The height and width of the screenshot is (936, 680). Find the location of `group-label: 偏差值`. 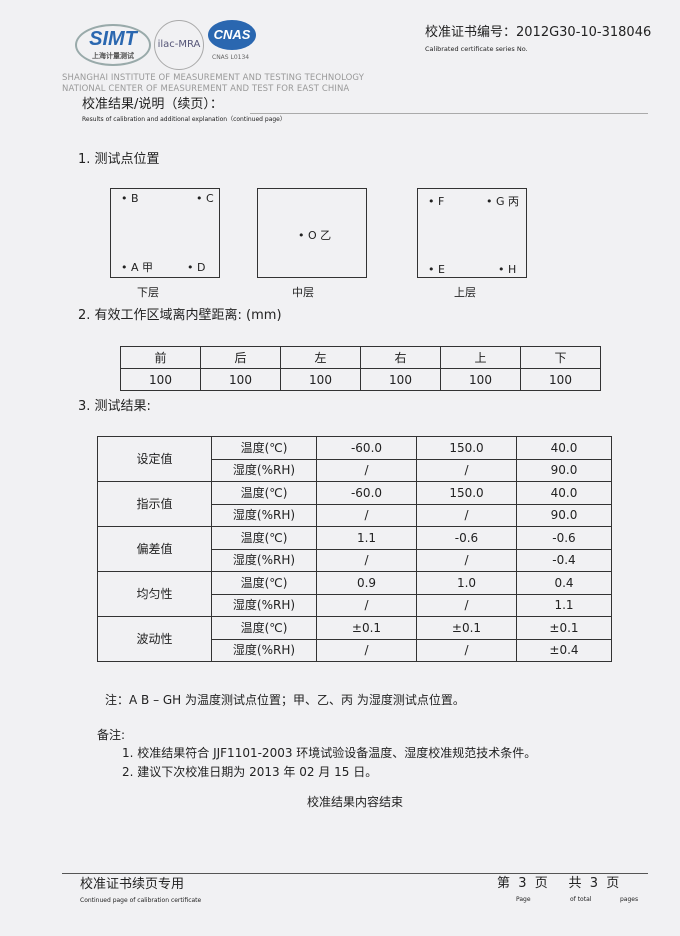

group-label: 偏差值 is located at coordinates (154, 549).